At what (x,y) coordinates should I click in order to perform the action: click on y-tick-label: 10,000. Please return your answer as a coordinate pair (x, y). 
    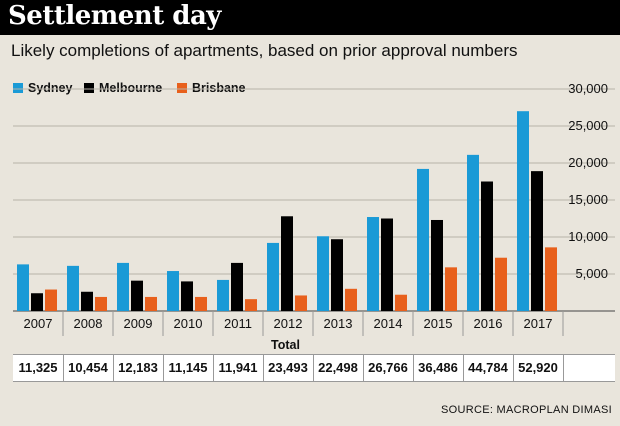
    Looking at the image, I should click on (588, 236).